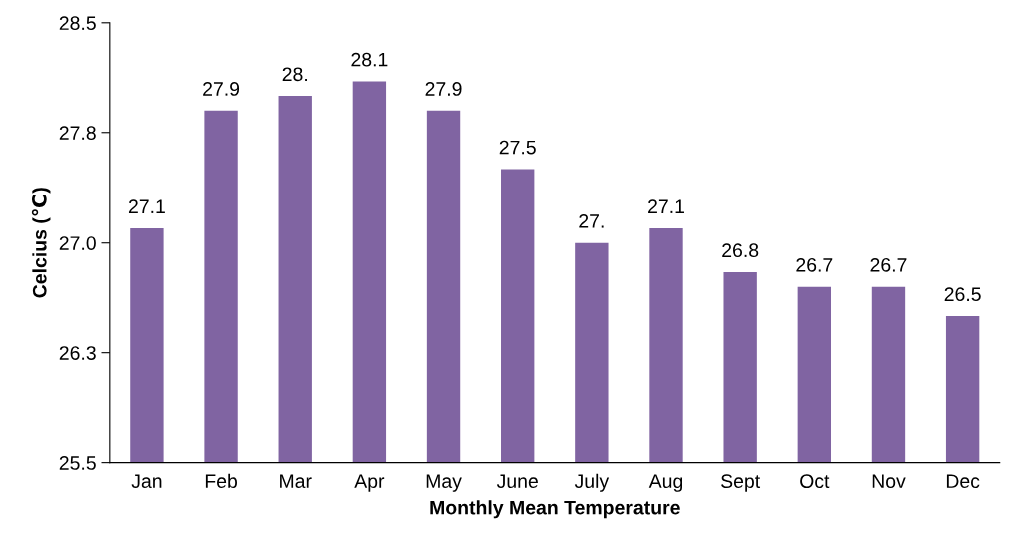 The image size is (1017, 543). I want to click on y-tick-label: 27.8, so click(77, 133).